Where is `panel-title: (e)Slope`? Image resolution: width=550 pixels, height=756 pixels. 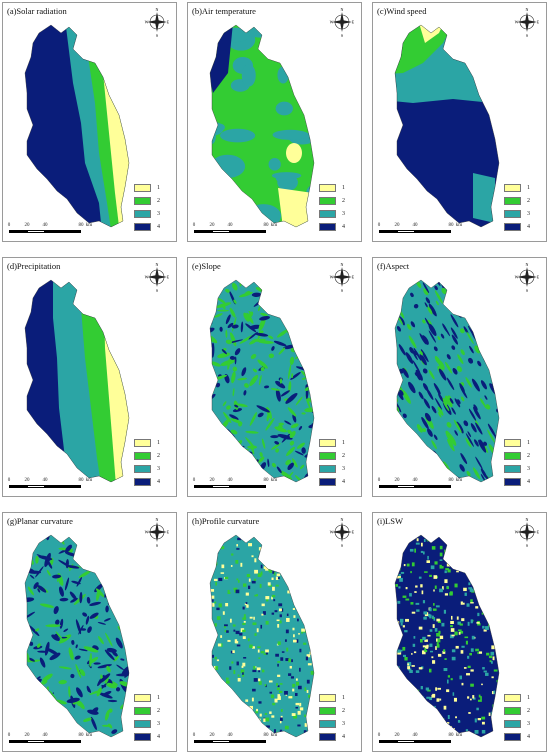 panel-title: (e)Slope is located at coordinates (206, 266).